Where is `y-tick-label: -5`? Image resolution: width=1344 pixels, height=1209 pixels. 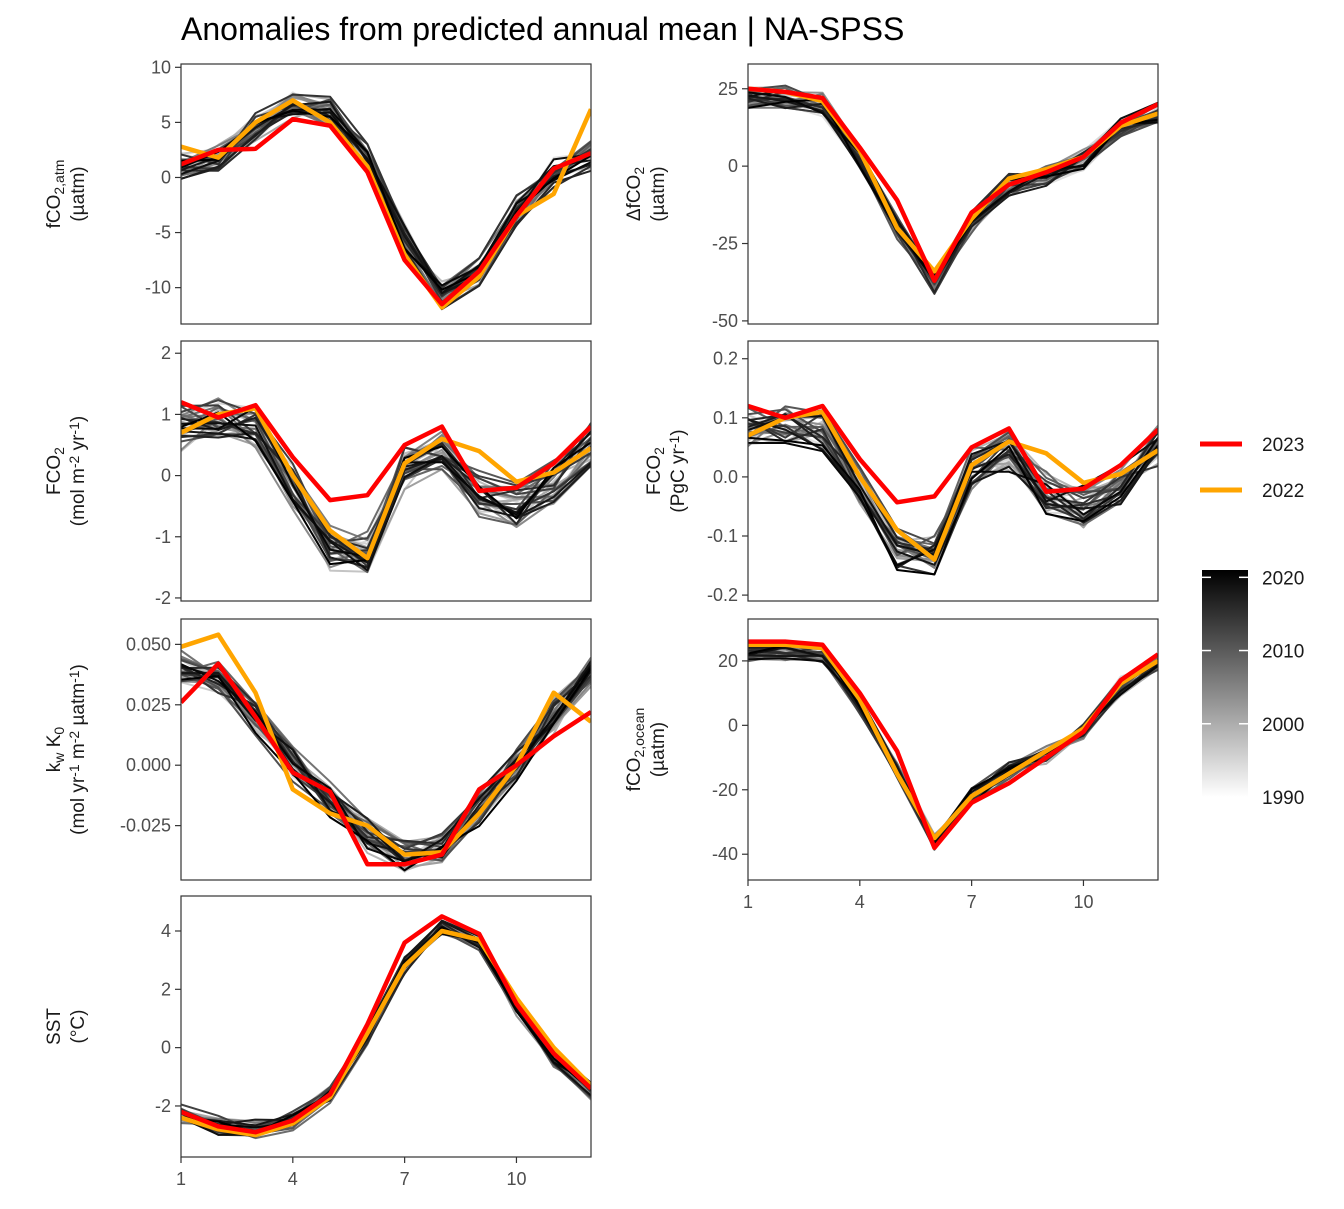 y-tick-label: -5 is located at coordinates (163, 233).